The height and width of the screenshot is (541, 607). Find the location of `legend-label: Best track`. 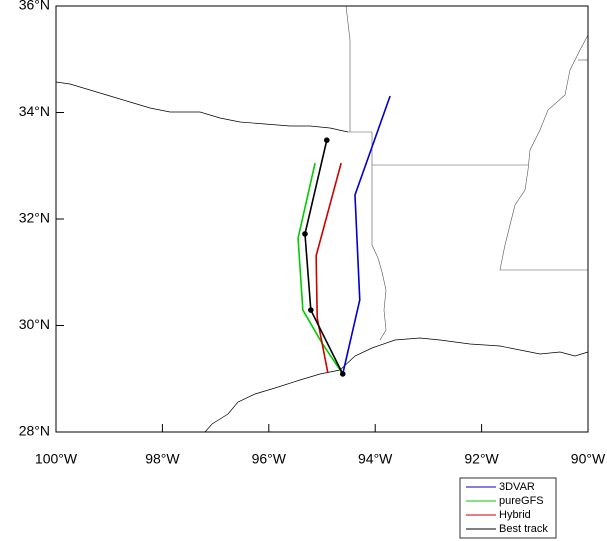

legend-label: Best track is located at coordinates (523, 529).